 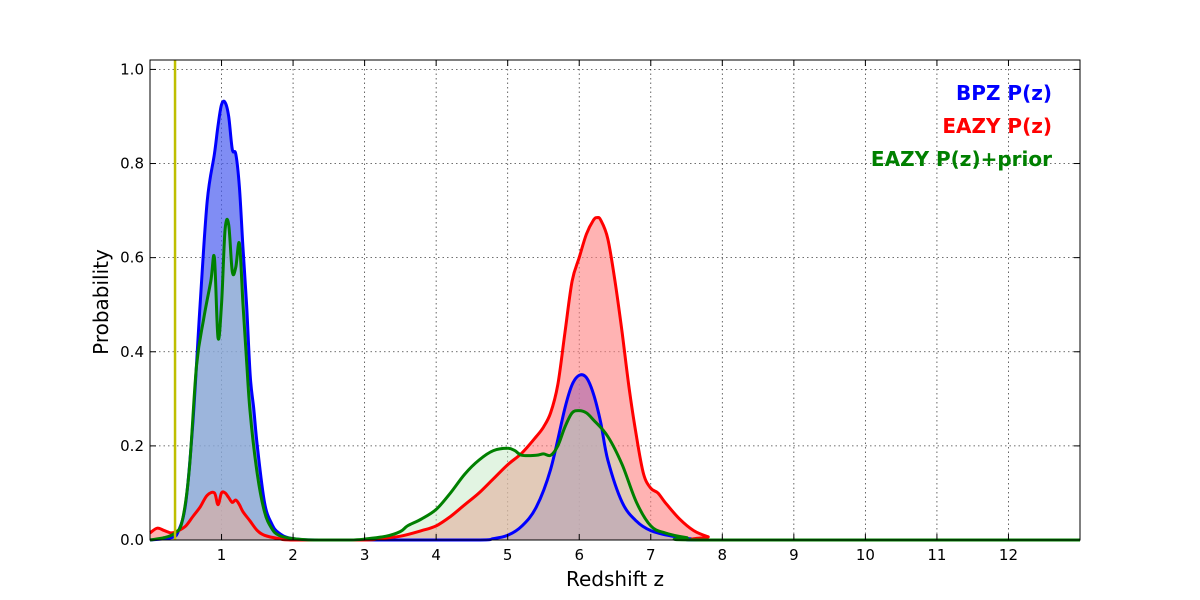 What do you see at coordinates (865, 555) in the screenshot?
I see `x-tick-label: 10` at bounding box center [865, 555].